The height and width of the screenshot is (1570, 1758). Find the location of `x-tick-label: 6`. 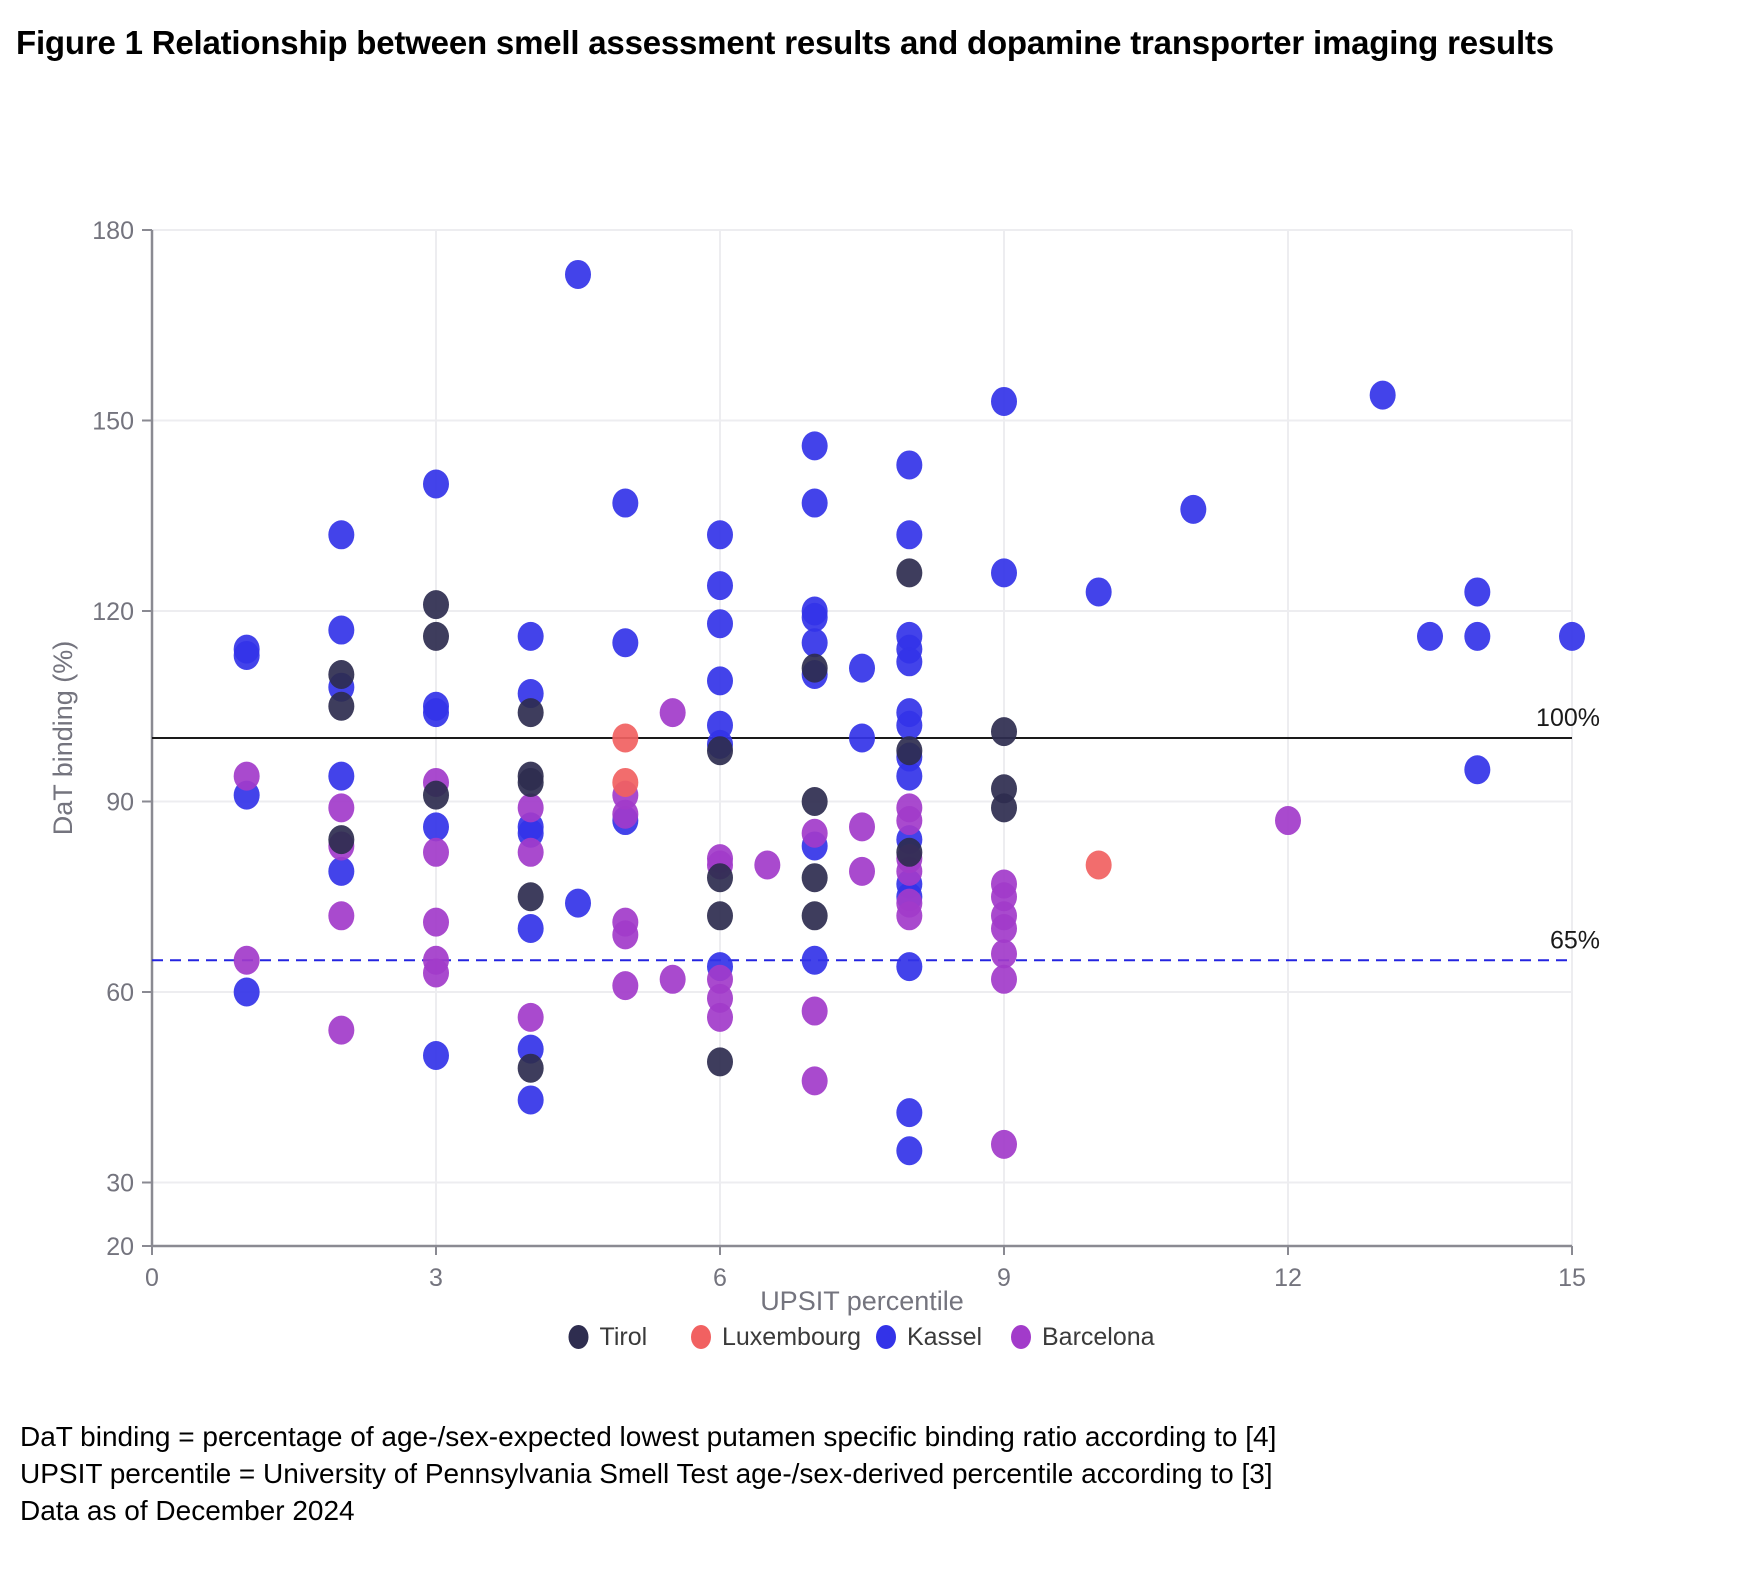

x-tick-label: 6 is located at coordinates (720, 1278).